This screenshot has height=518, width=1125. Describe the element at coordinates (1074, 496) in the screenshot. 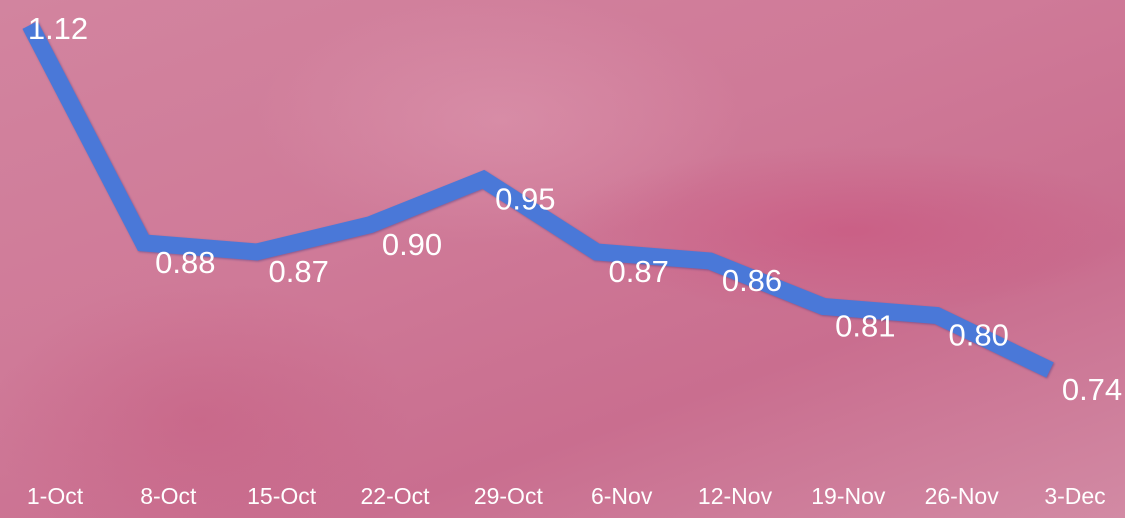

I see `x-tick-label: 3-Dec` at that location.